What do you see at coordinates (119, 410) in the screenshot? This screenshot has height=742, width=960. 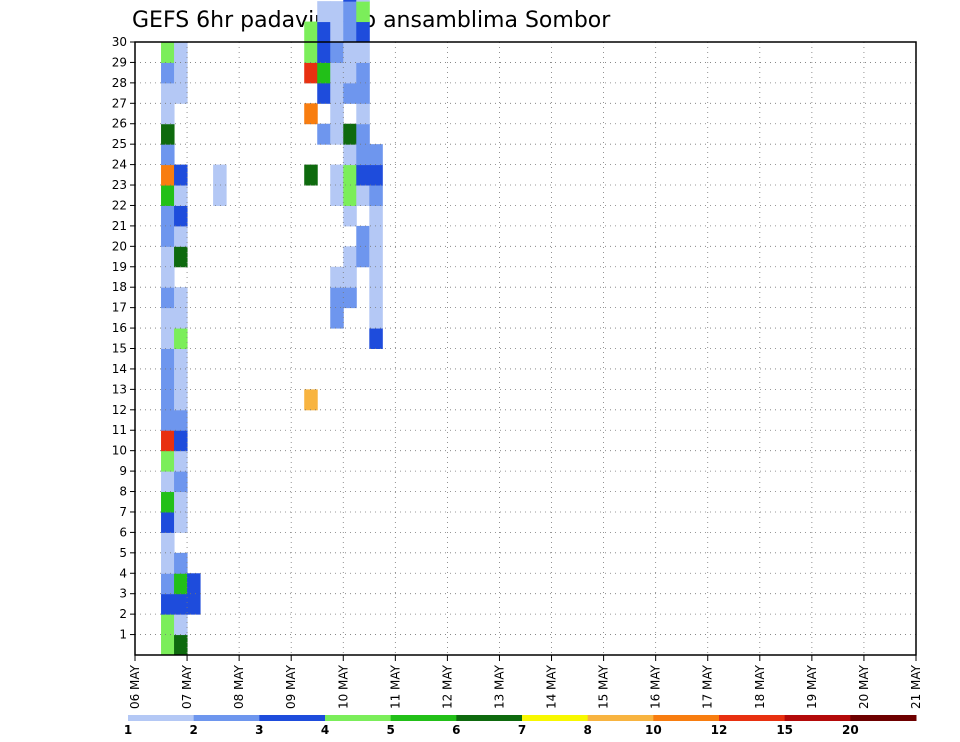 I see `y-tick-label: 12` at bounding box center [119, 410].